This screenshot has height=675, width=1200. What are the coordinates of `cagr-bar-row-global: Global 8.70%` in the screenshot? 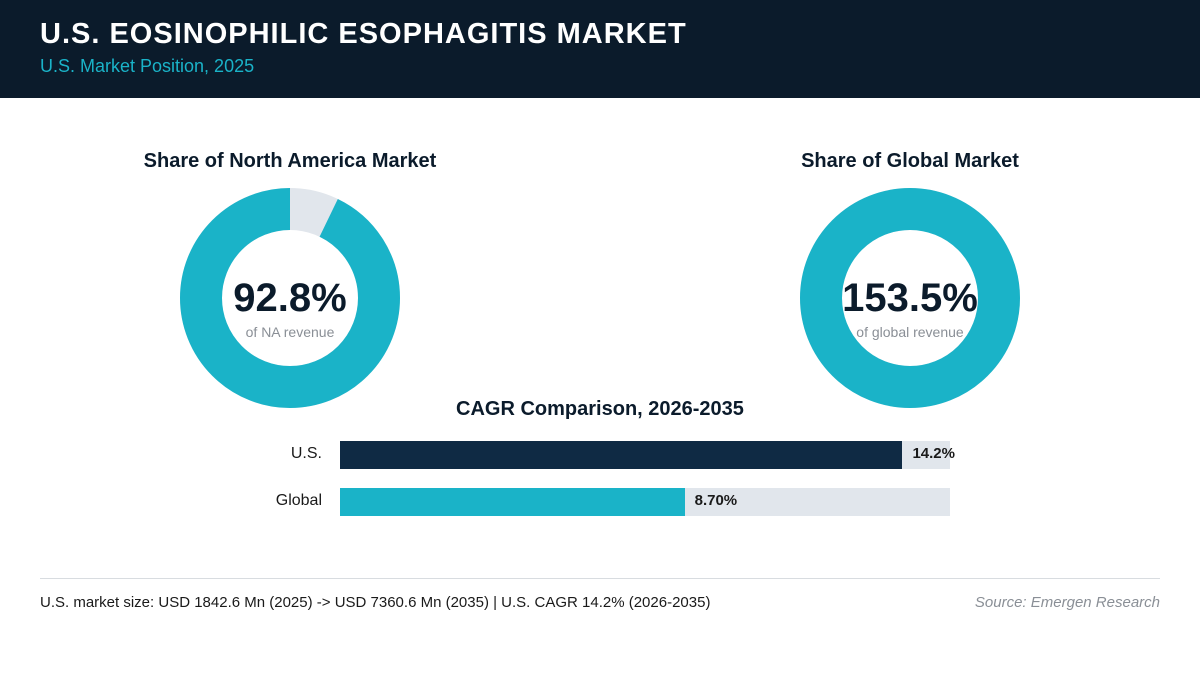 It's located at (600, 502).